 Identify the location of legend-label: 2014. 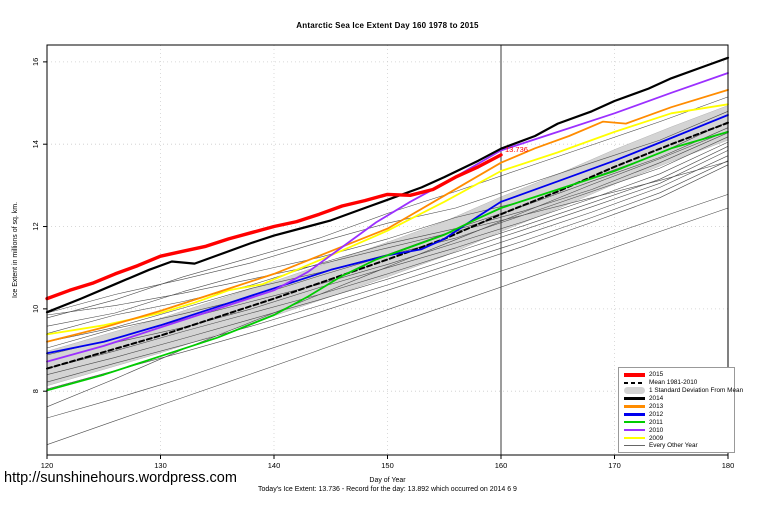
(656, 399).